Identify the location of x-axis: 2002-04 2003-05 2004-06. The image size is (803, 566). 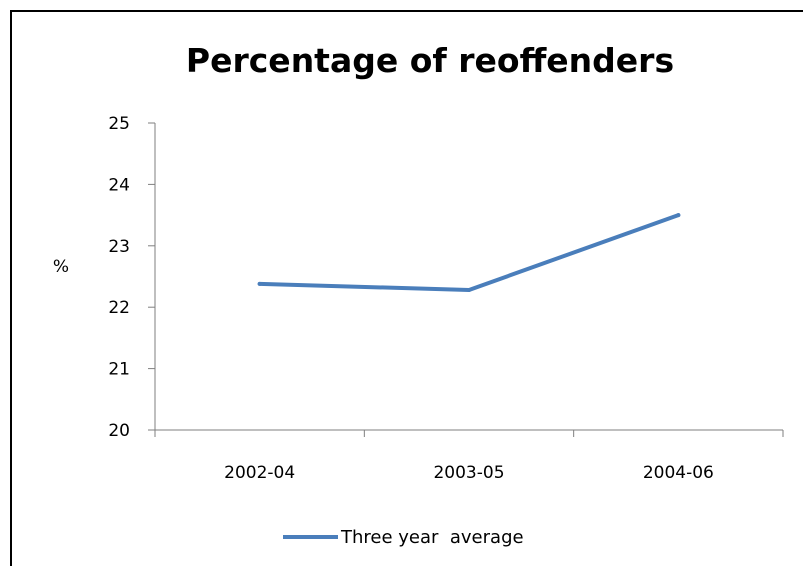
(469, 456).